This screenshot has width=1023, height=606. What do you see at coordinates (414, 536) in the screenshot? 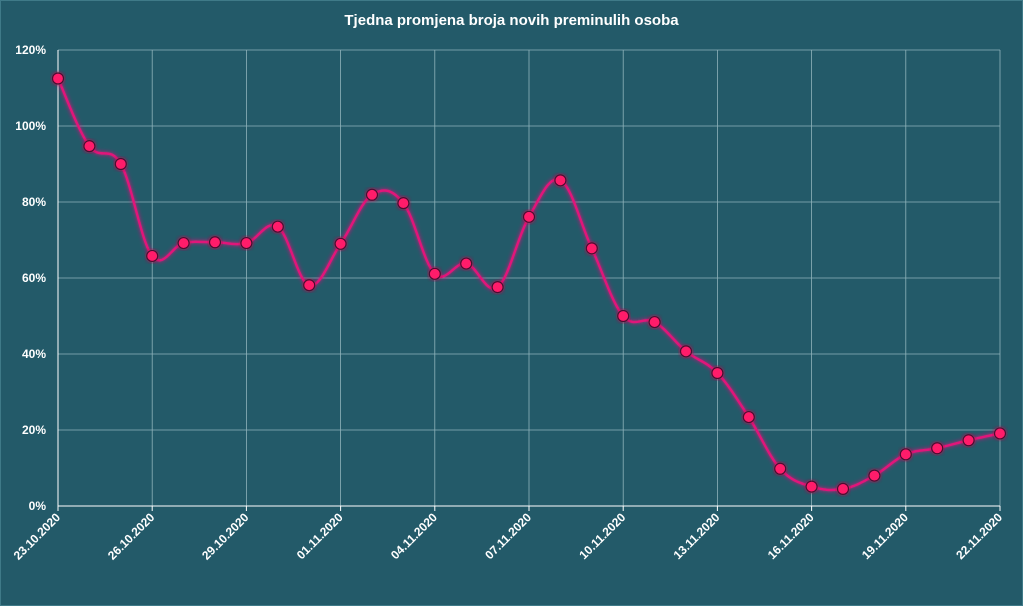
I see `x-tick-label: 04.11.2020` at bounding box center [414, 536].